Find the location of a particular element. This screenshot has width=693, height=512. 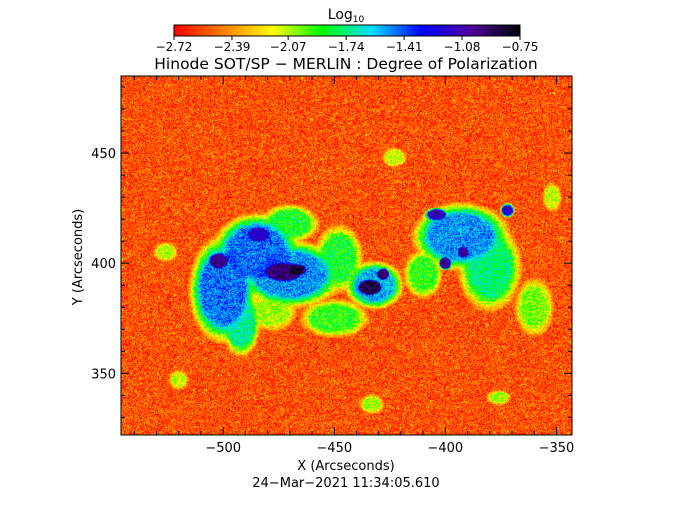

colorbar-ticks: −2.72 −2.39 −2.07 −1.74 −1.41 −1.08 −0.75 is located at coordinates (347, 45).